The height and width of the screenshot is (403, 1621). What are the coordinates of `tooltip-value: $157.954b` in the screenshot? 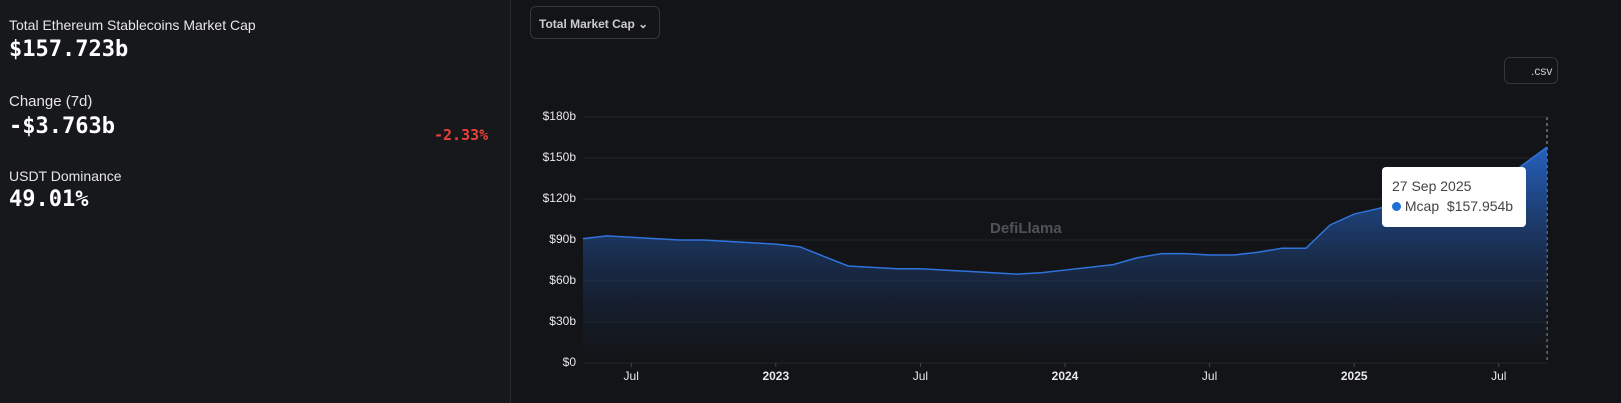 It's located at (1480, 206).